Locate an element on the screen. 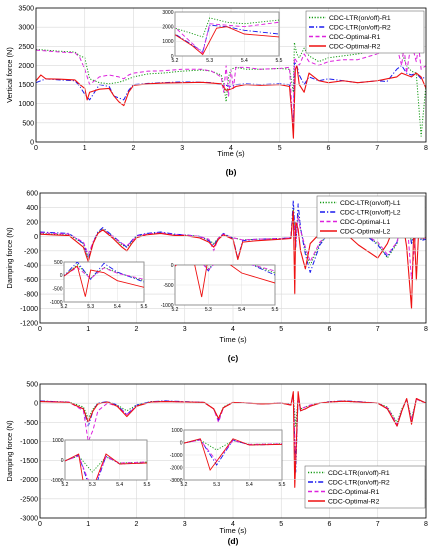  y-tick-label: -2500 is located at coordinates (29, 499).